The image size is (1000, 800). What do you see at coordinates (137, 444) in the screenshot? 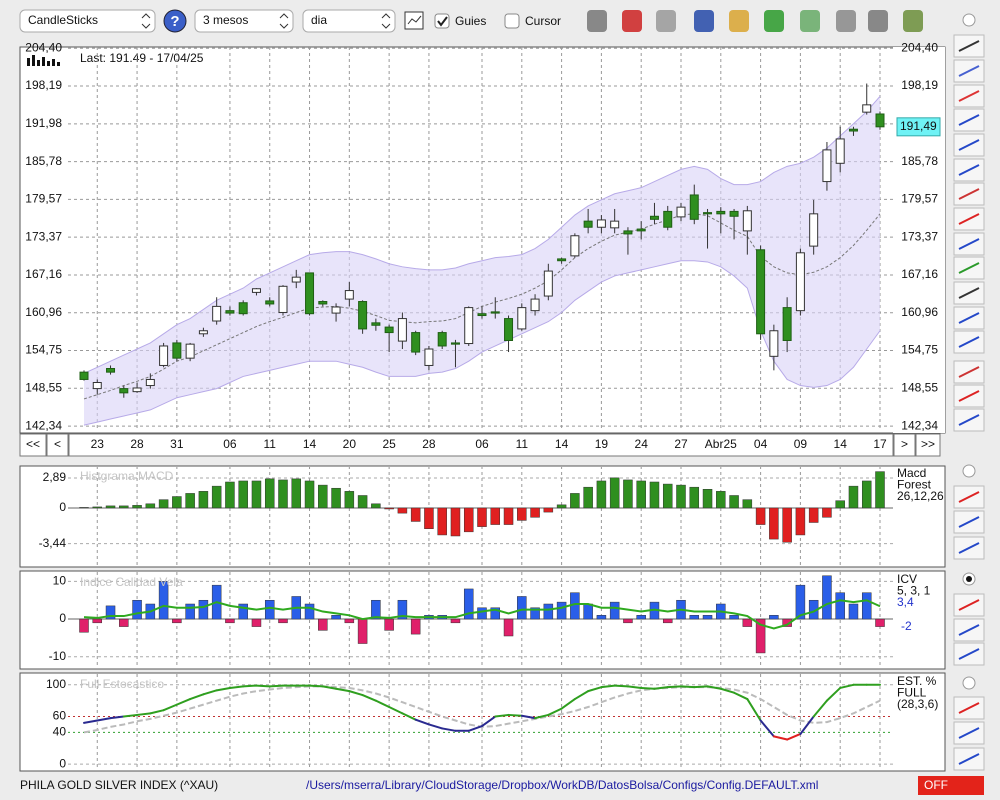
I see `x-tick-label: 28` at bounding box center [137, 444].